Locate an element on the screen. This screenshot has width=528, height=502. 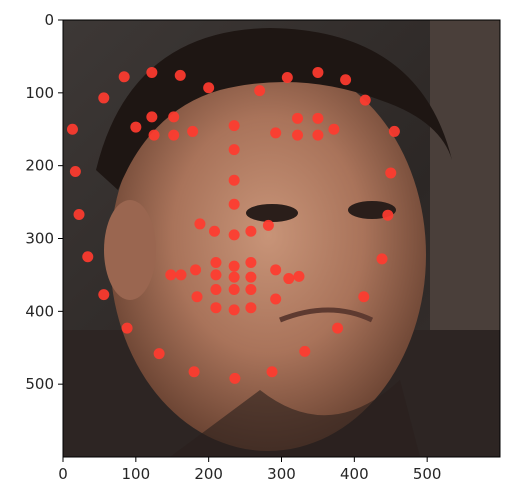
x-tick-label: 0 is located at coordinates (63, 474).